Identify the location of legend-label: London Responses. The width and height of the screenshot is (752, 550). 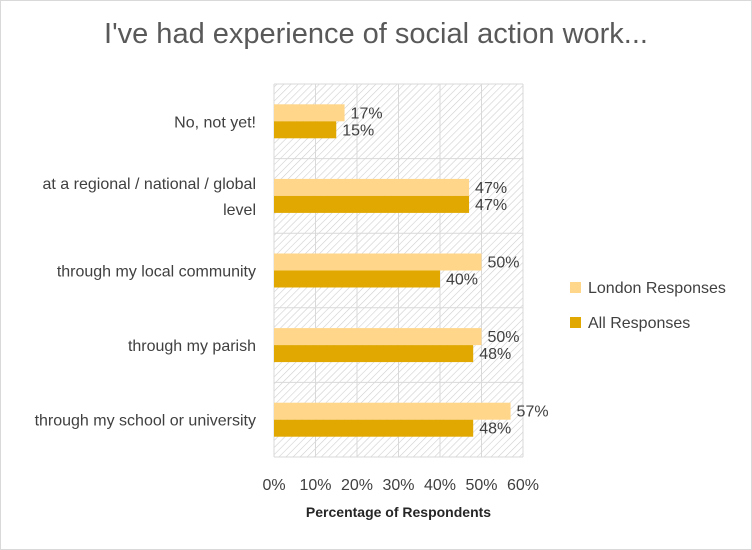
(657, 288).